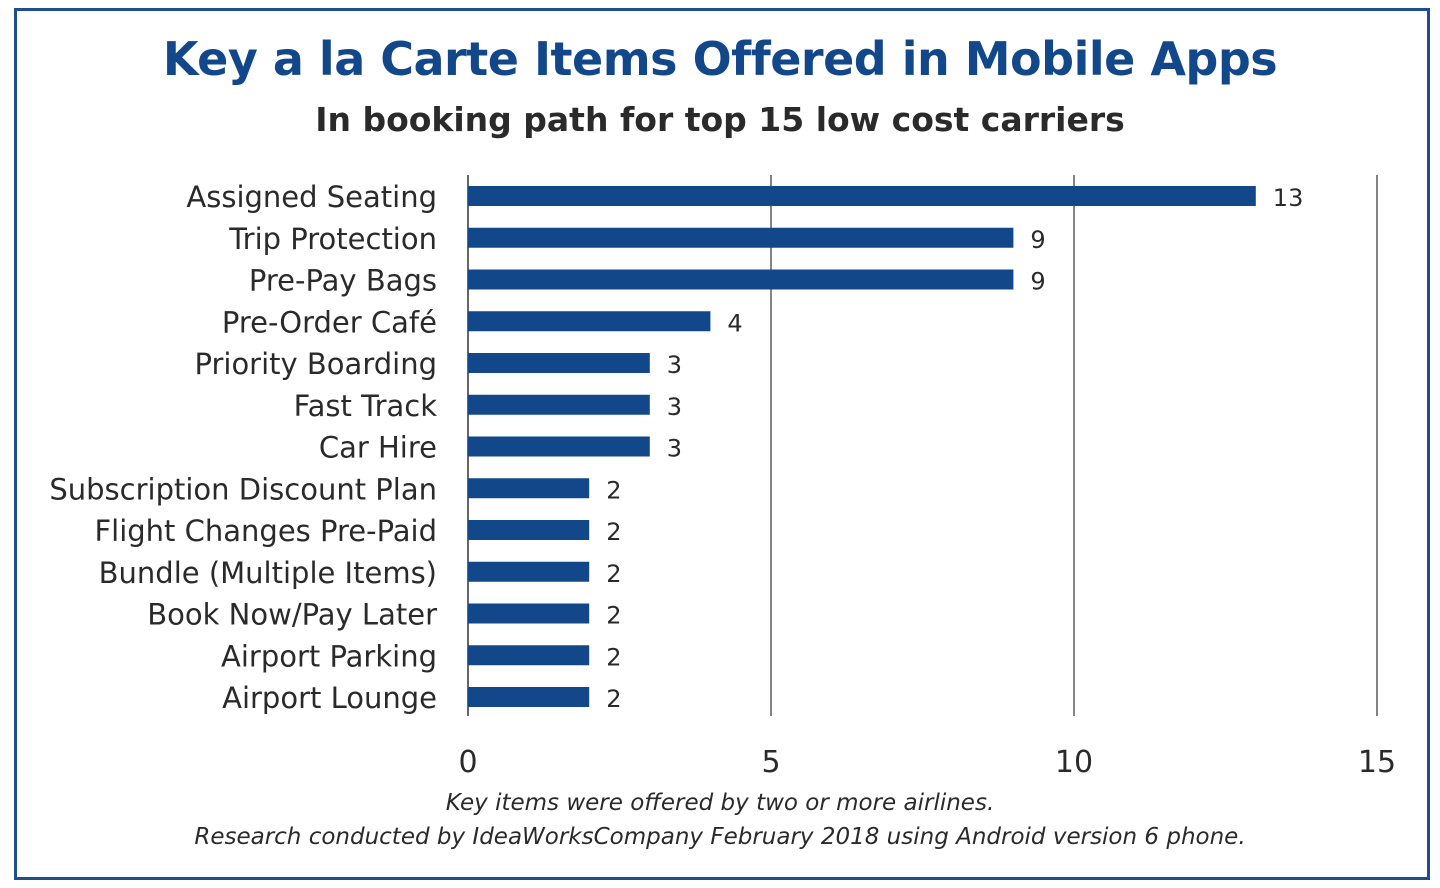 This screenshot has height=888, width=1440. What do you see at coordinates (770, 762) in the screenshot?
I see `x-tick-label: 5` at bounding box center [770, 762].